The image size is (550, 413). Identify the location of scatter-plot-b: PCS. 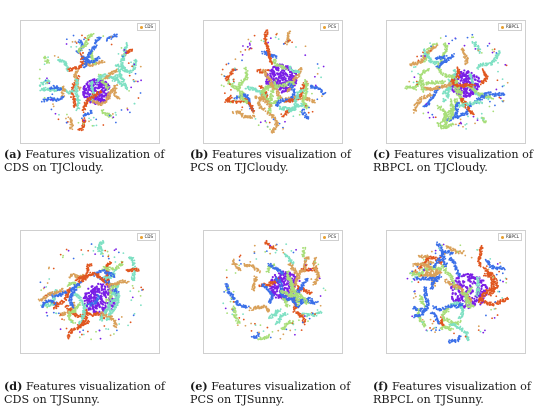
(273, 82).